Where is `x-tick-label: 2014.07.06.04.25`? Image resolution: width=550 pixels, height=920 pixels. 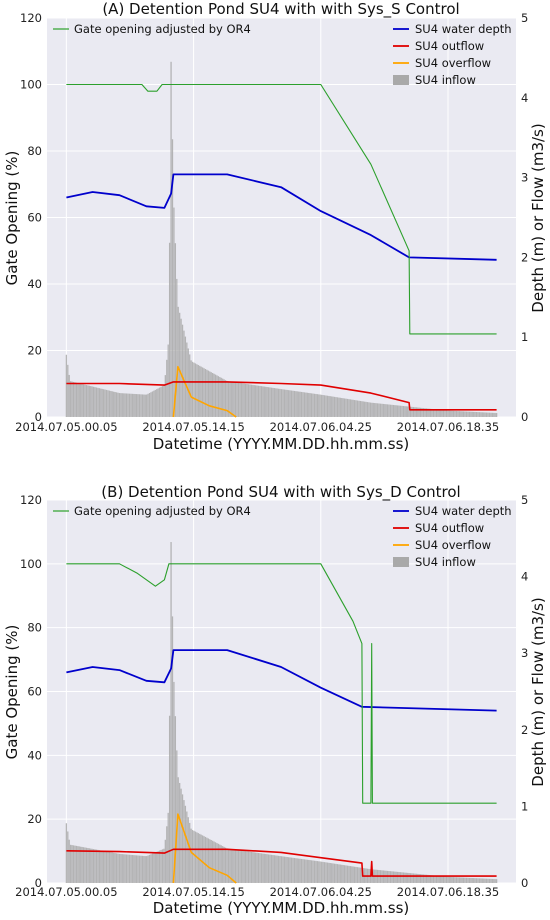 x-tick-label: 2014.07.06.04.25 is located at coordinates (321, 892).